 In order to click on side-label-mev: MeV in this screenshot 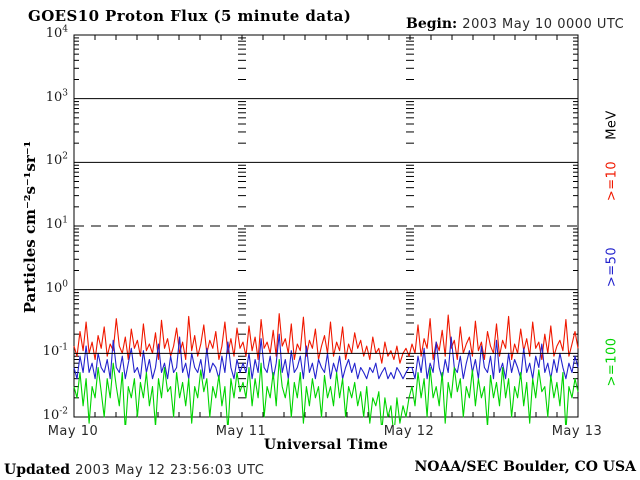, I will do `click(612, 125)`.